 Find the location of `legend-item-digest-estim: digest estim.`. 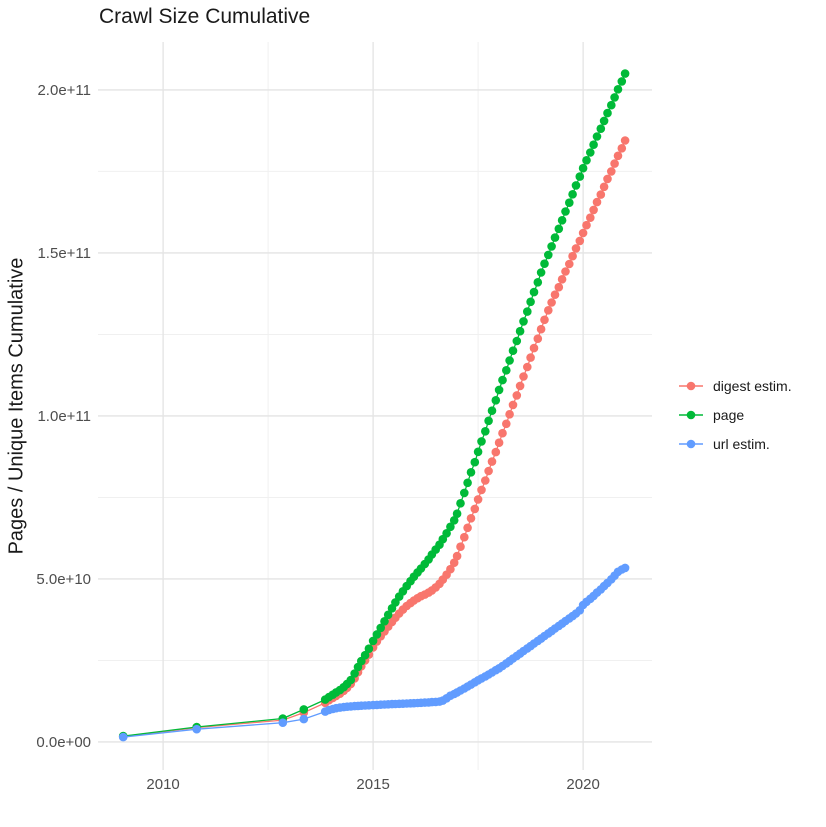

legend-item-digest-estim: digest estim. is located at coordinates (735, 386).